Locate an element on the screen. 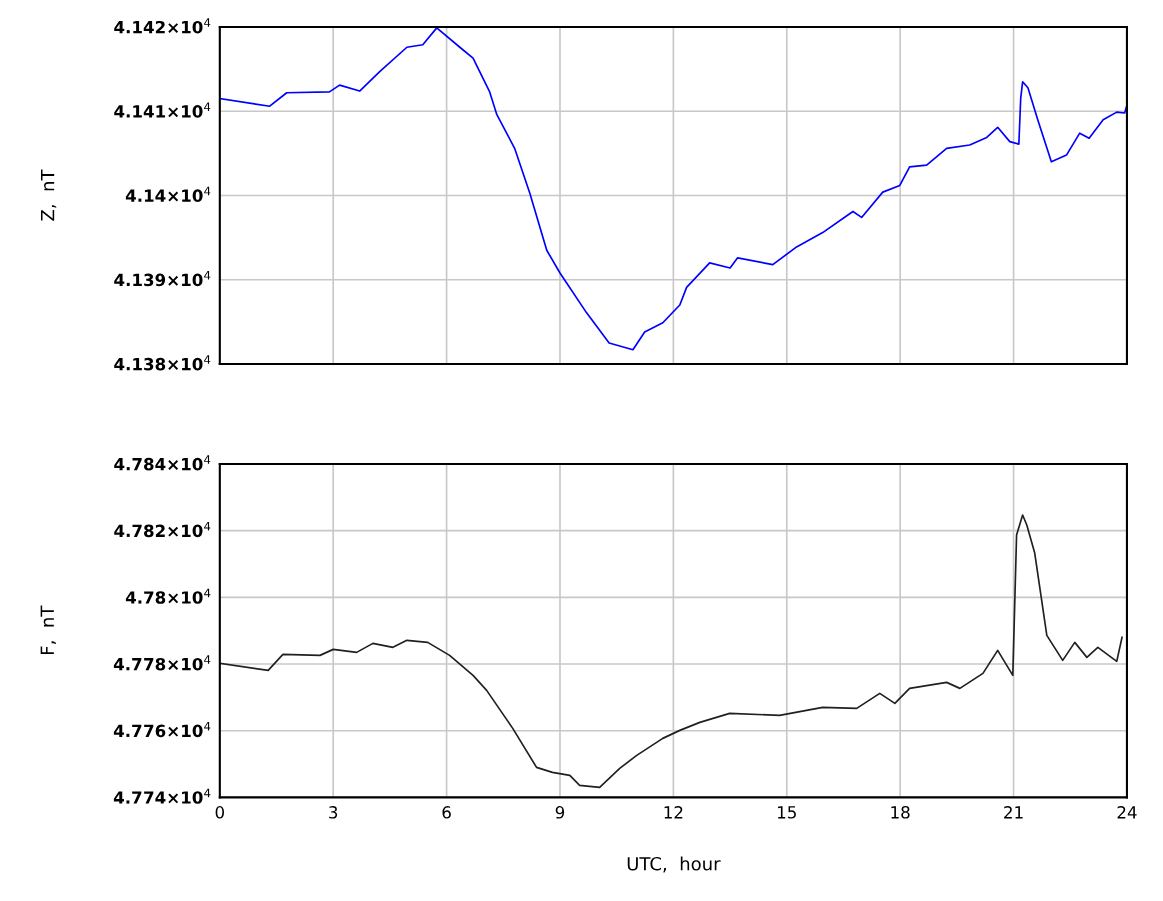 Image resolution: width=1163 pixels, height=901 pixels. x-tick-label: 9 is located at coordinates (560, 812).